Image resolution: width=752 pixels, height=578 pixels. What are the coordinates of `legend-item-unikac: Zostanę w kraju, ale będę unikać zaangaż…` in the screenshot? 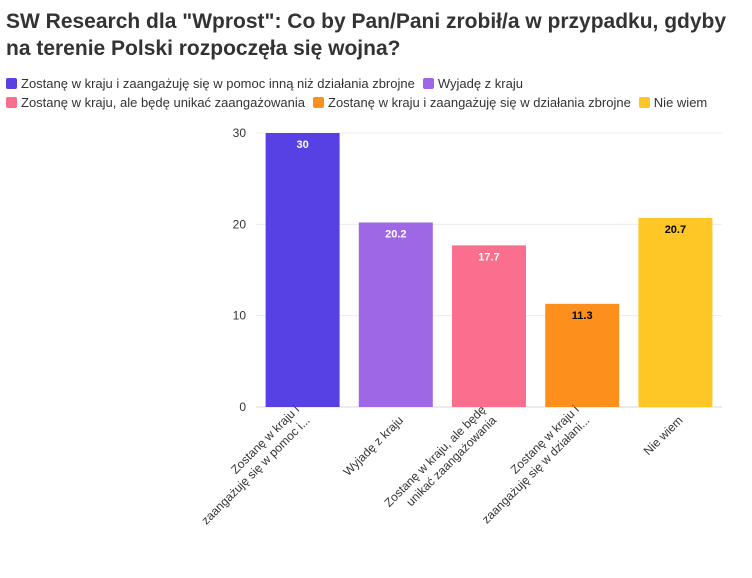 It's located at (155, 102).